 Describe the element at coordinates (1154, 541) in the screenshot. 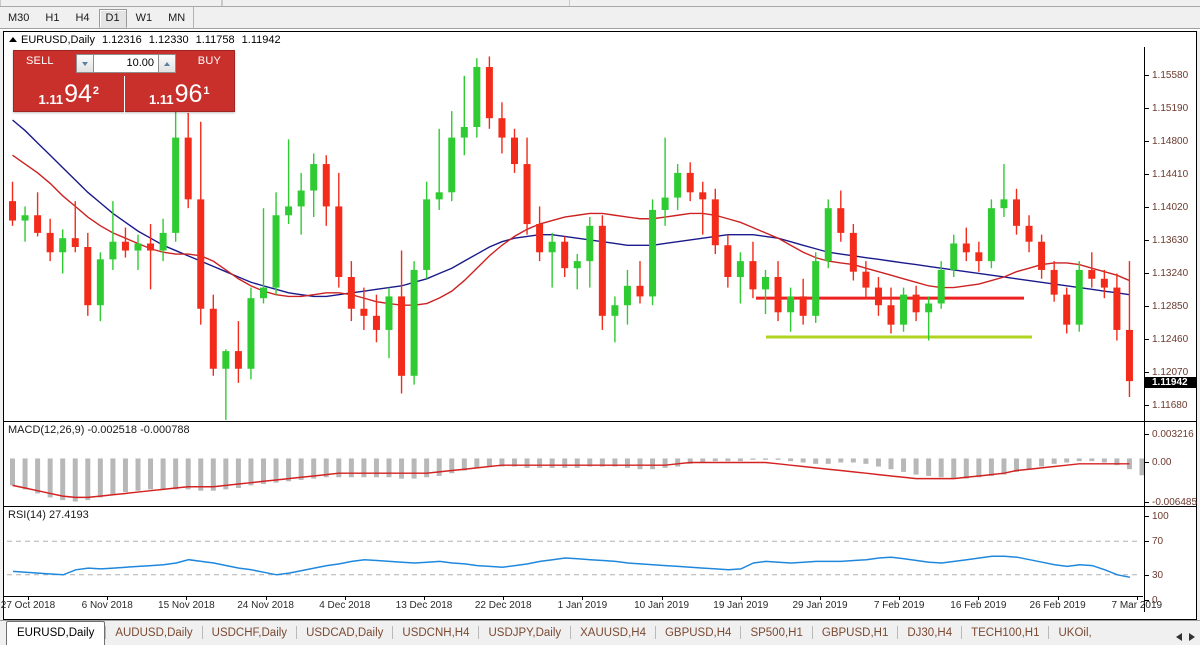

I see `rsi-tick: 70` at that location.